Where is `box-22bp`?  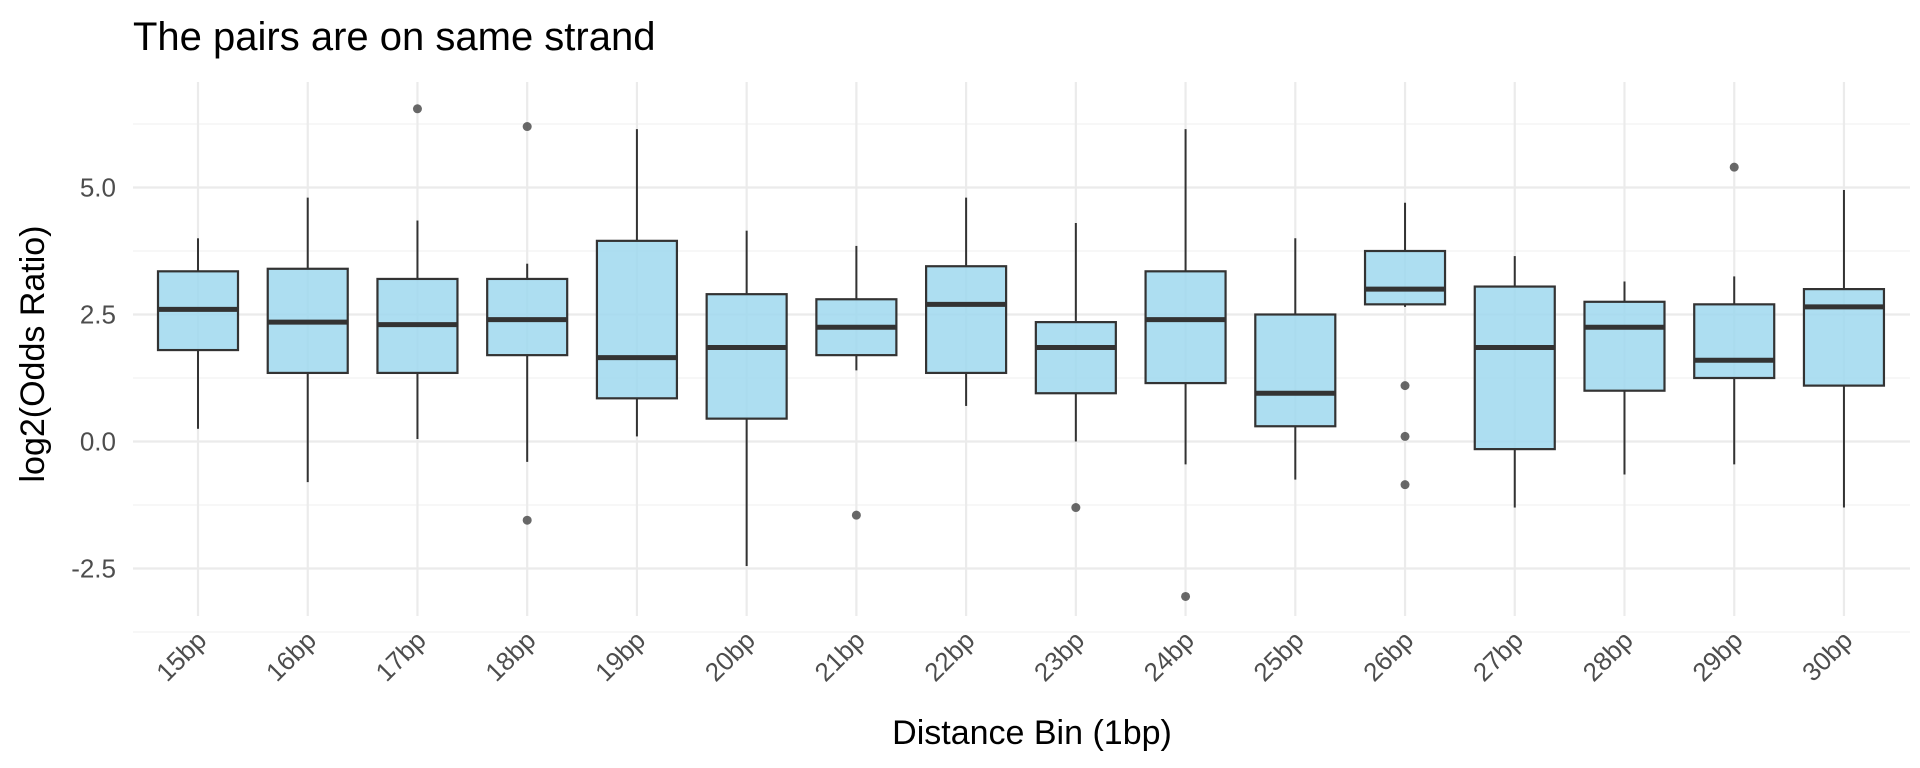
box-22bp is located at coordinates (966, 301).